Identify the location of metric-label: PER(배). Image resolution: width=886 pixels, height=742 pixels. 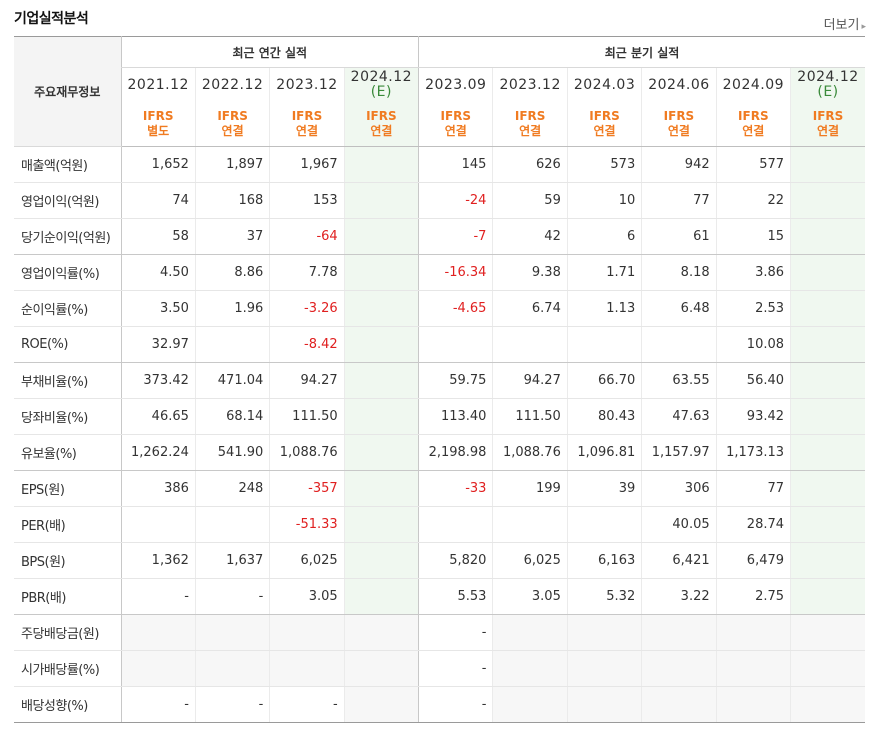
(67, 524).